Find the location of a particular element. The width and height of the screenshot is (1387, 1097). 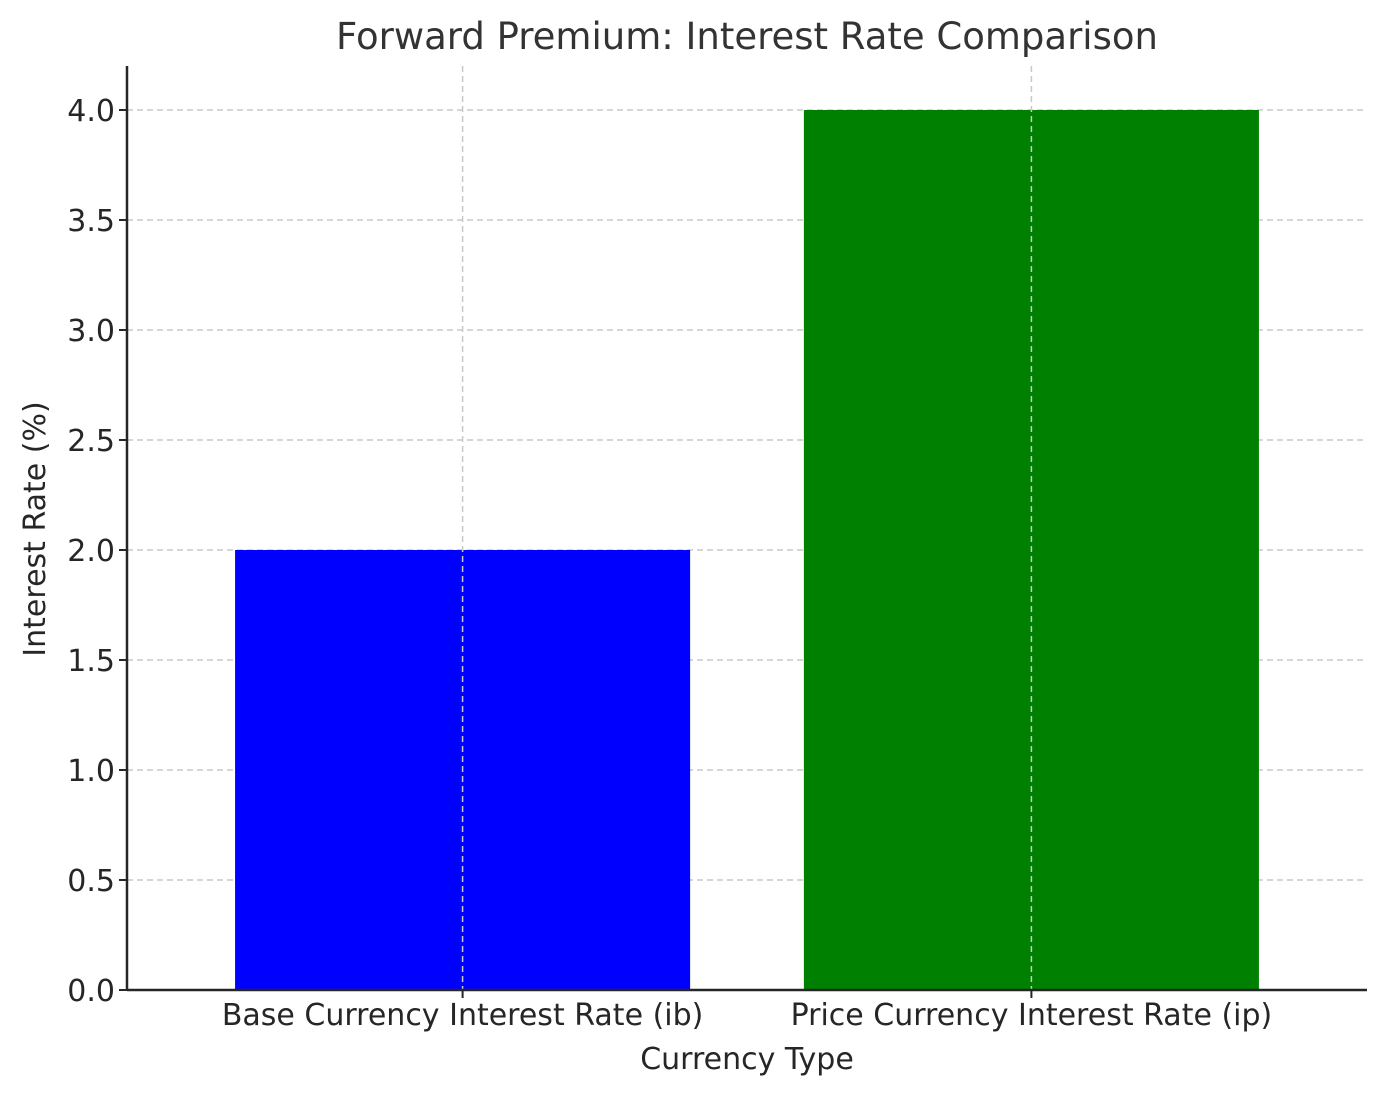

y-tick-label: 4.0 is located at coordinates (91, 111).